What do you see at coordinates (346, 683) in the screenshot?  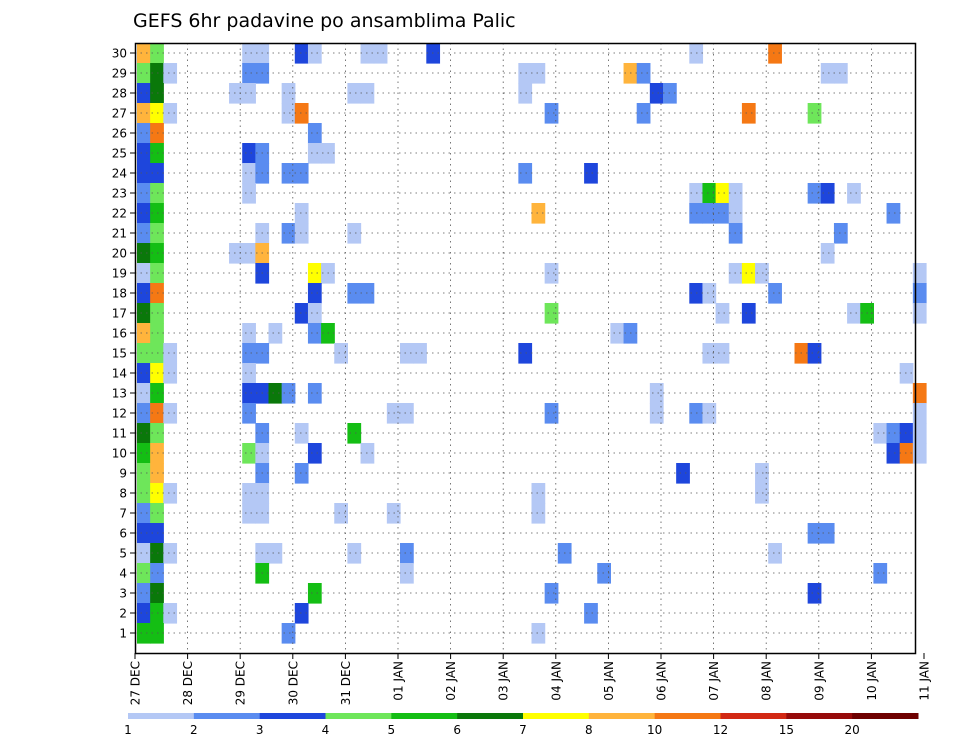 I see `x-tick-label: 31 DEC` at bounding box center [346, 683].